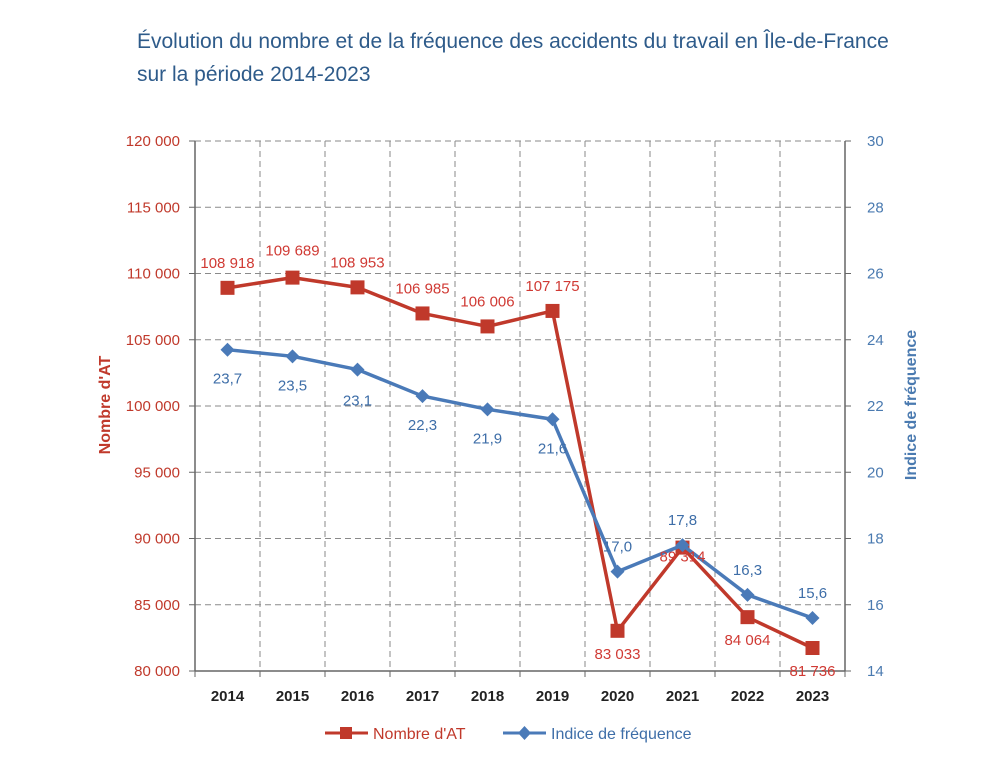  Describe the element at coordinates (153, 340) in the screenshot. I see `y-left-tick-label: 105 000` at that location.